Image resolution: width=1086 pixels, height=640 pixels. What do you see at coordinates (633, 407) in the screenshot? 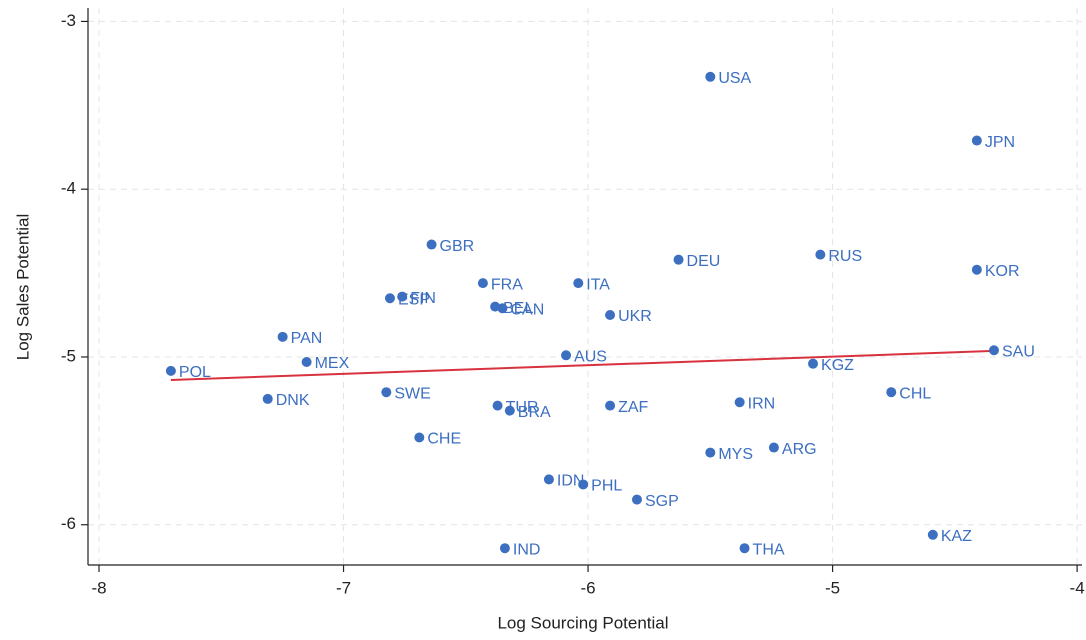
I see `point-label: ZAF` at bounding box center [633, 407].